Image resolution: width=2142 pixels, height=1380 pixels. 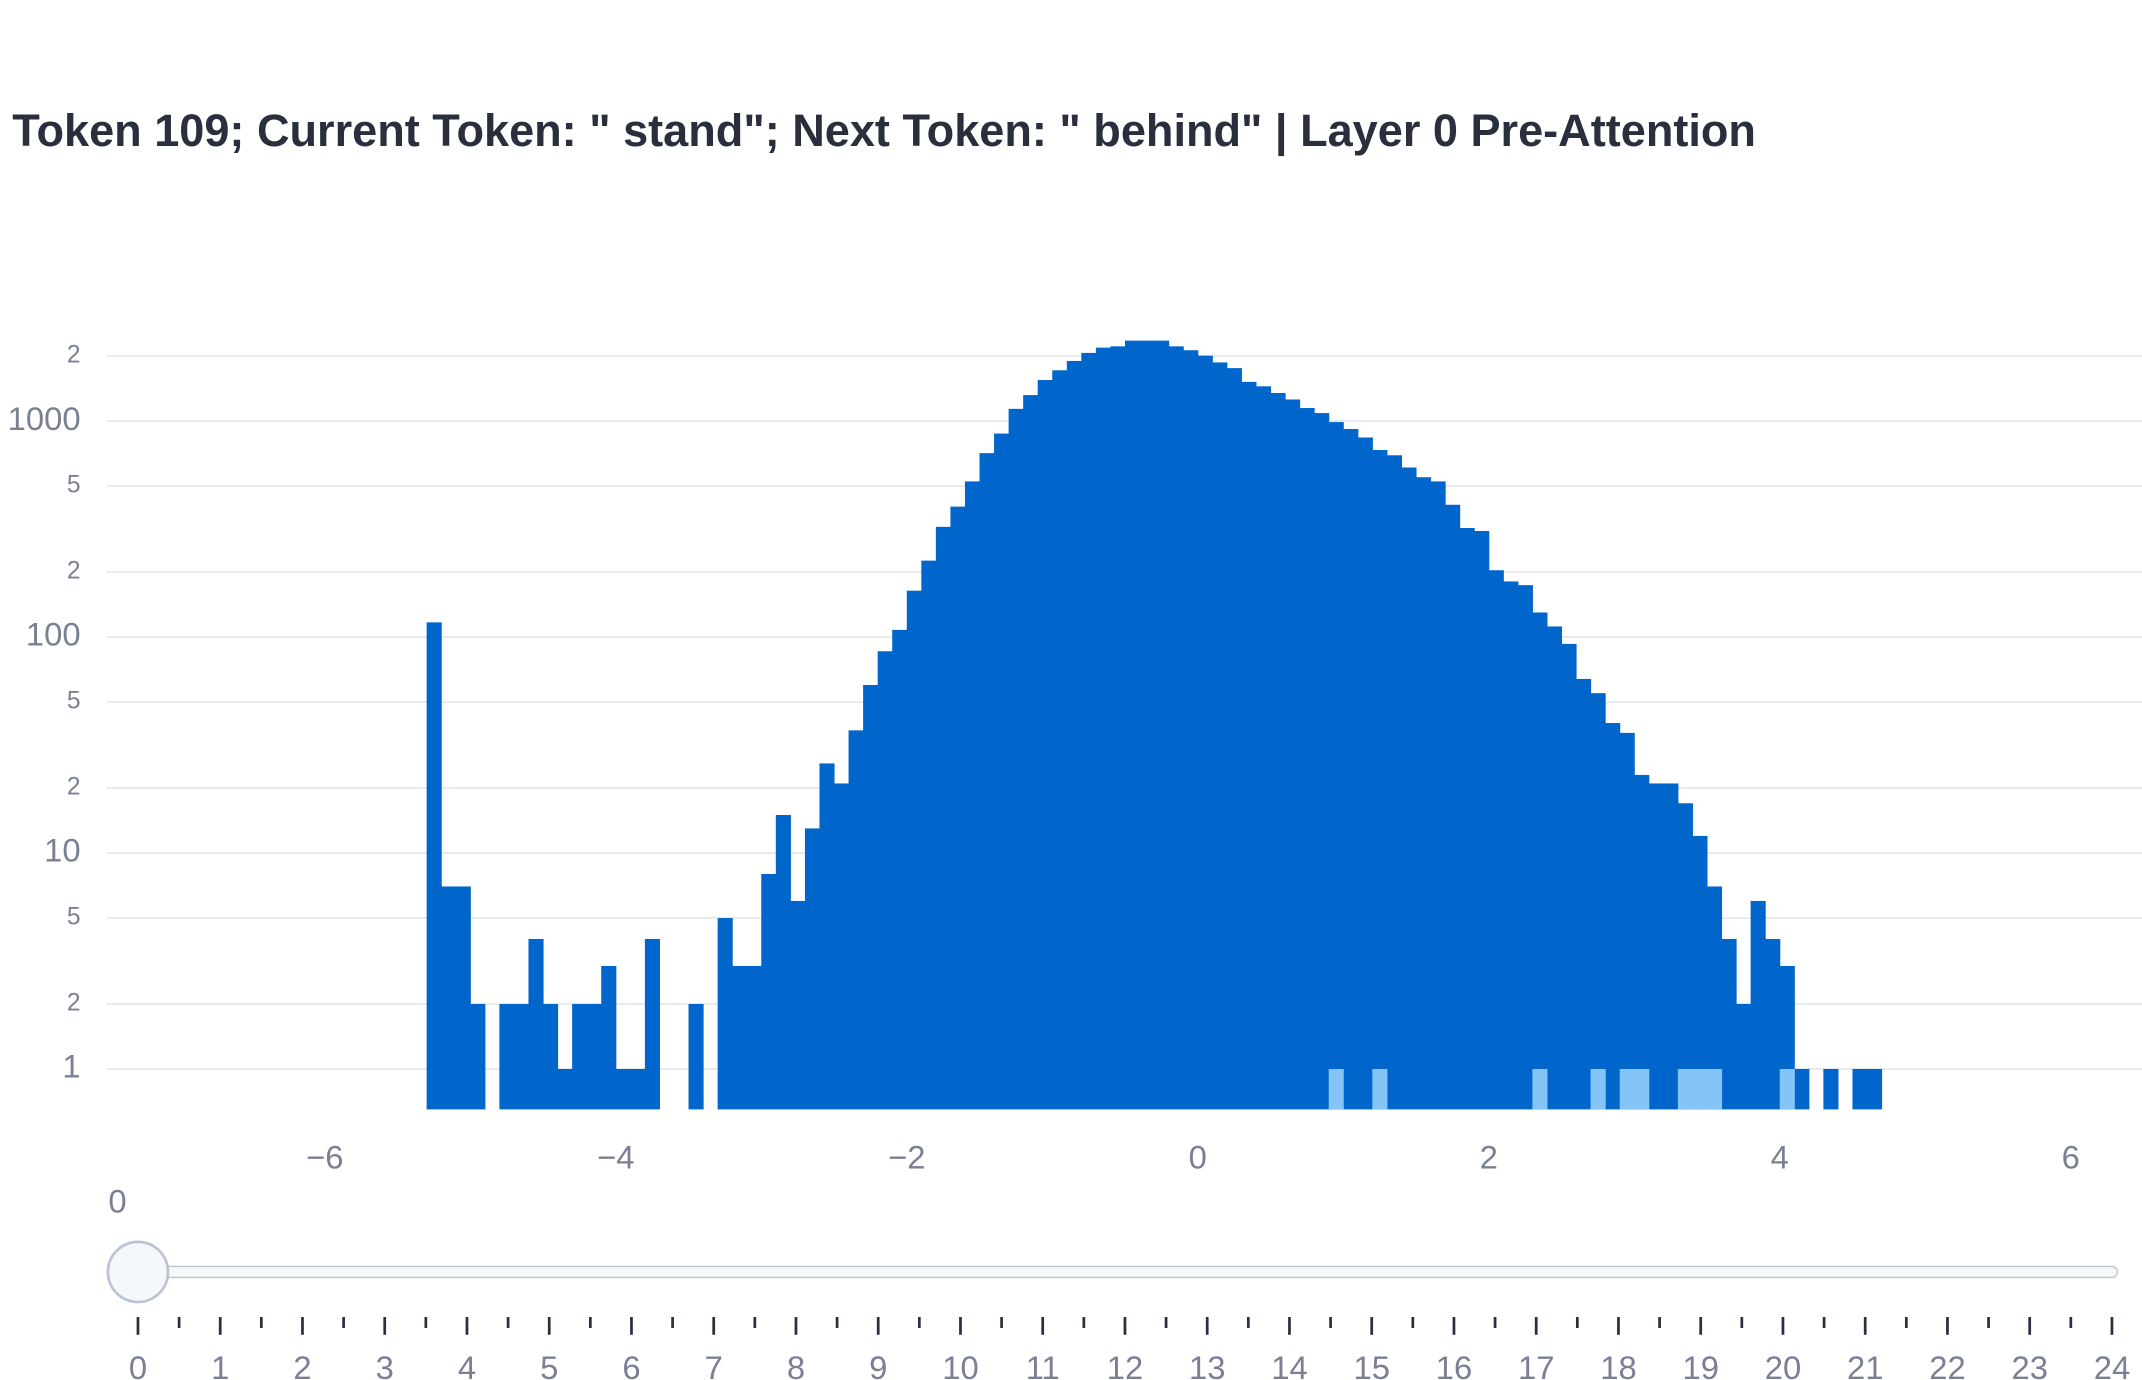 What do you see at coordinates (1127, 1272) in the screenshot?
I see `slider-track` at bounding box center [1127, 1272].